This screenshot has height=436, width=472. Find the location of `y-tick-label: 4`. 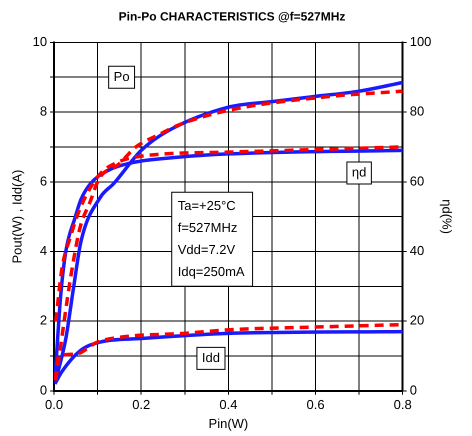

y-tick-label: 4 is located at coordinates (44, 250).